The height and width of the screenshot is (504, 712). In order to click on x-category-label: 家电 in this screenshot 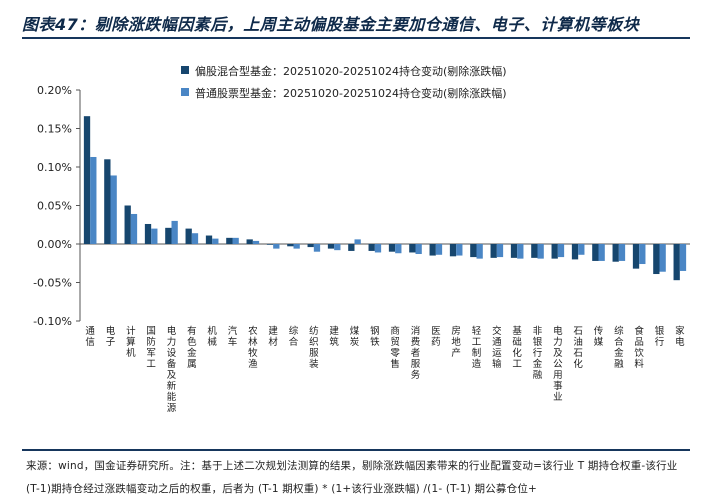, I will do `click(680, 336)`.